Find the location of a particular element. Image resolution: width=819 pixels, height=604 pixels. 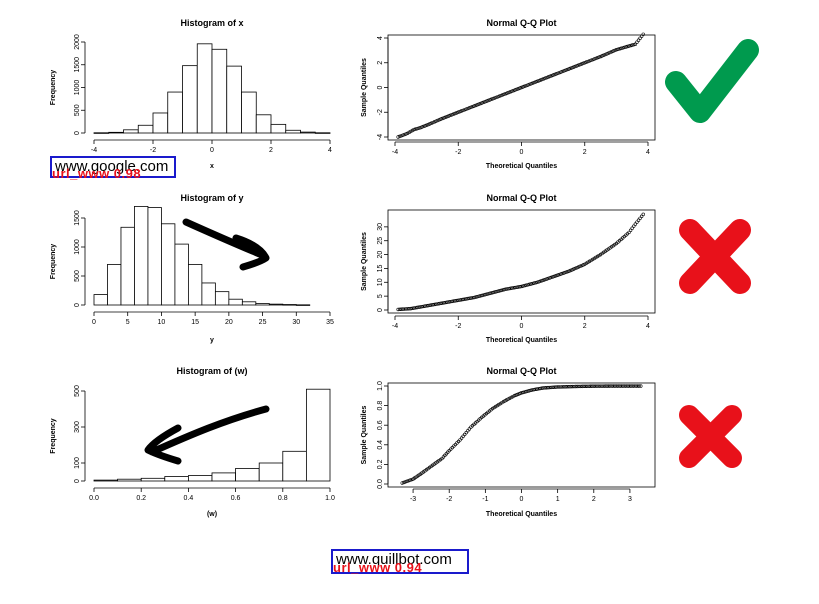

y-tick-label: 0.4 is located at coordinates (380, 445).